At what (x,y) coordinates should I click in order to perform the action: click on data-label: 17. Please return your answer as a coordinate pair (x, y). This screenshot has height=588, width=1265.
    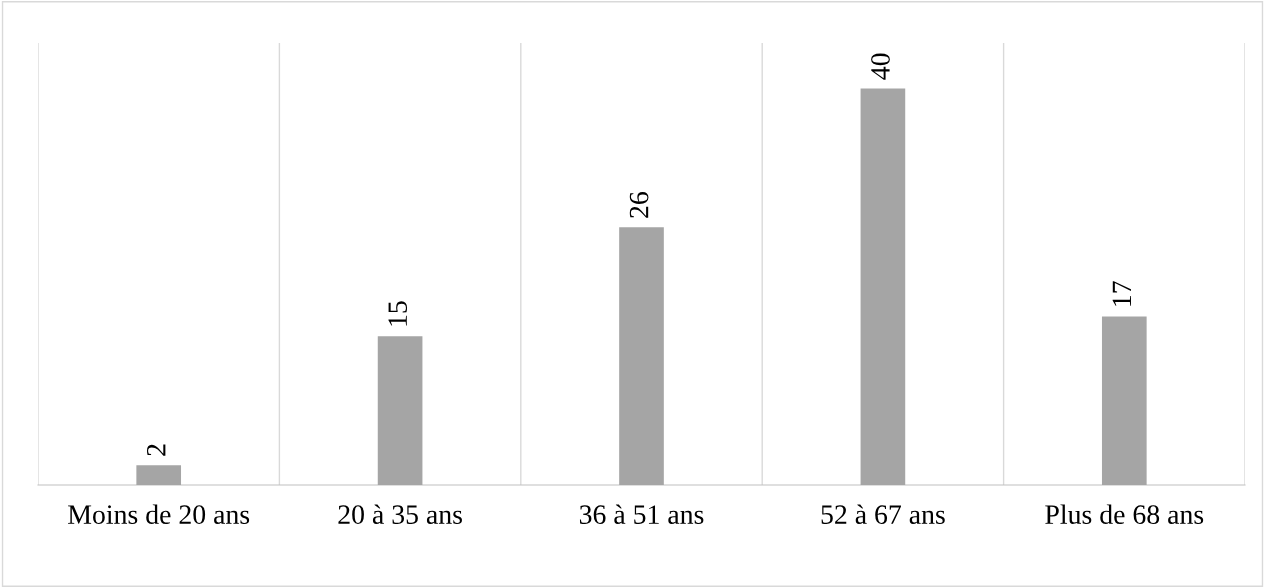
    Looking at the image, I should click on (1121, 293).